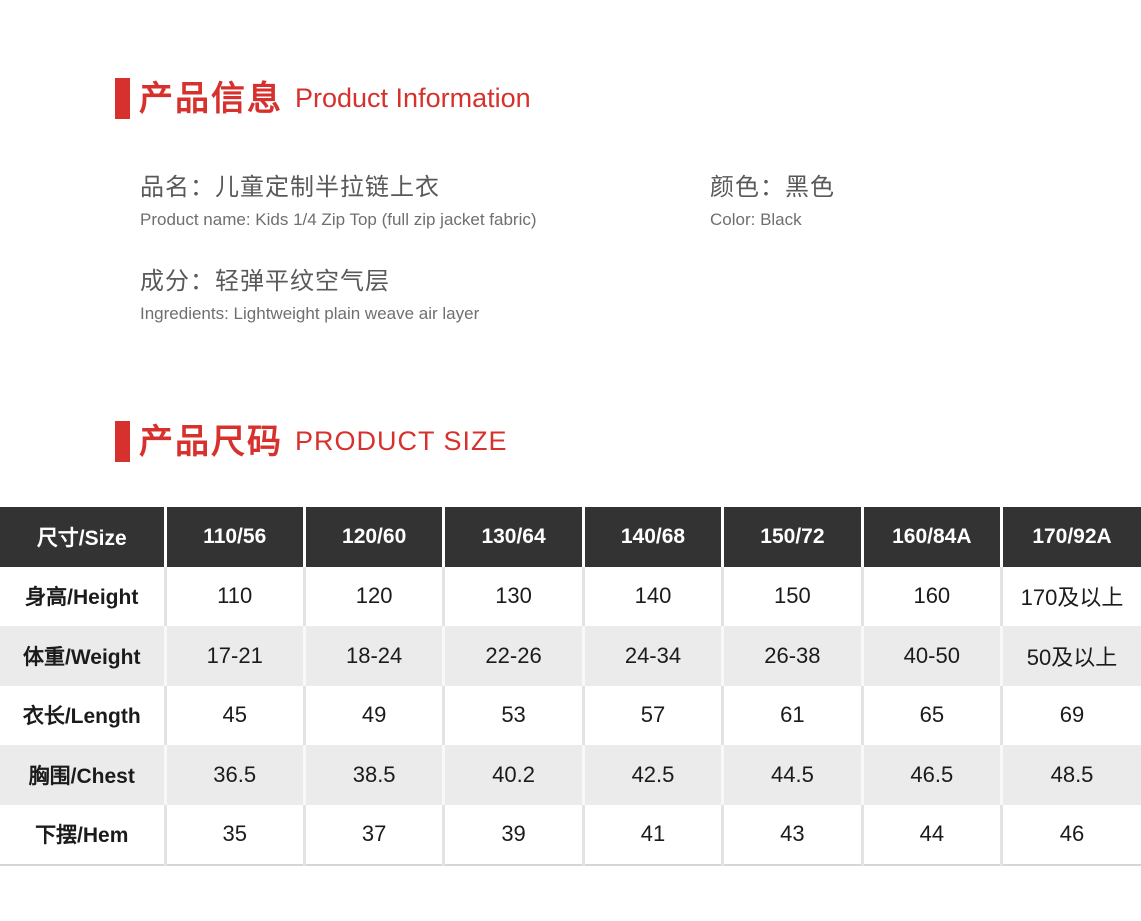 Image resolution: width=1141 pixels, height=921 pixels. I want to click on size-table-corner-header: 尺寸/Size, so click(83, 537).